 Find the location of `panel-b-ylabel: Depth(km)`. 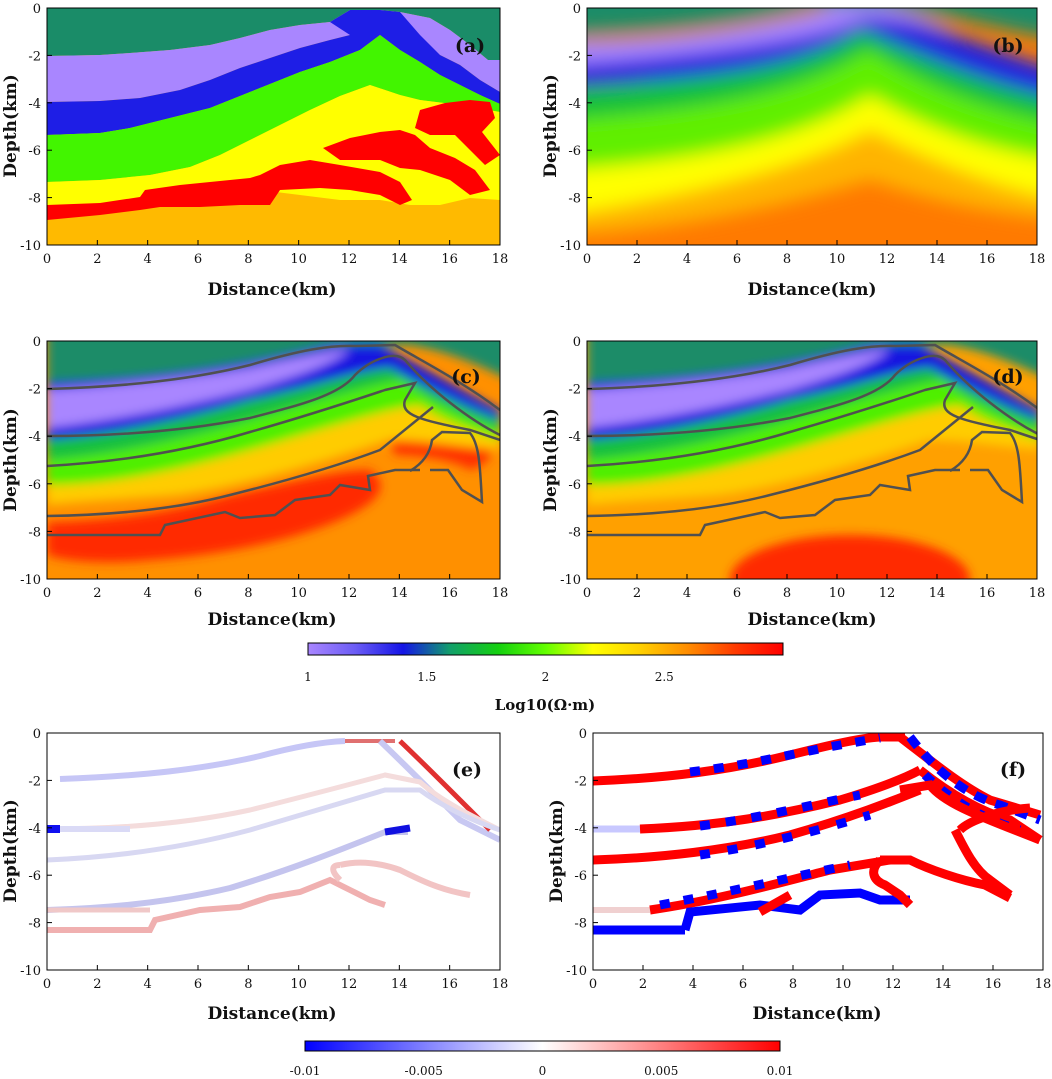

panel-b-ylabel: Depth(km) is located at coordinates (551, 126).